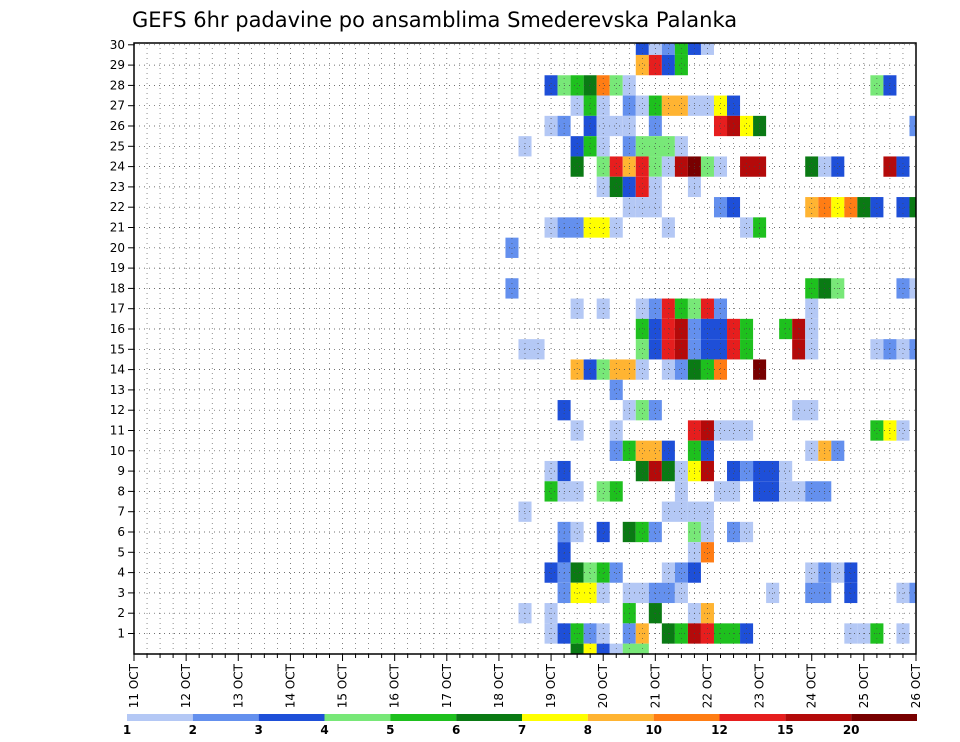 Image resolution: width=960 pixels, height=742 pixels. What do you see at coordinates (121, 552) in the screenshot?
I see `y-tick-label: 5` at bounding box center [121, 552].